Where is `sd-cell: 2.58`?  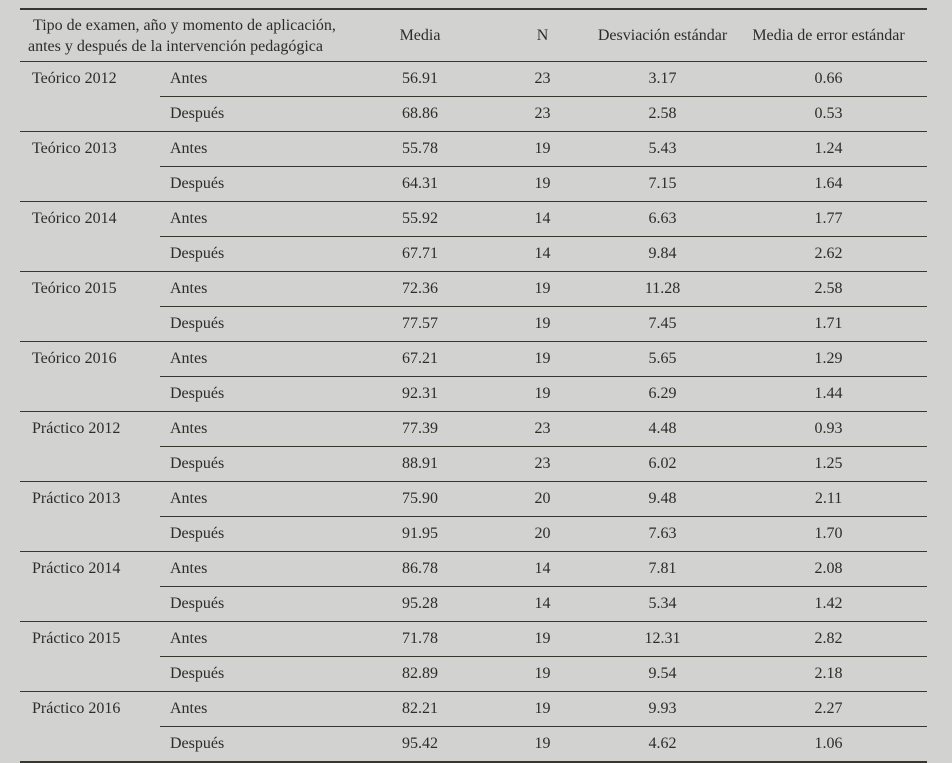 sd-cell: 2.58 is located at coordinates (663, 114).